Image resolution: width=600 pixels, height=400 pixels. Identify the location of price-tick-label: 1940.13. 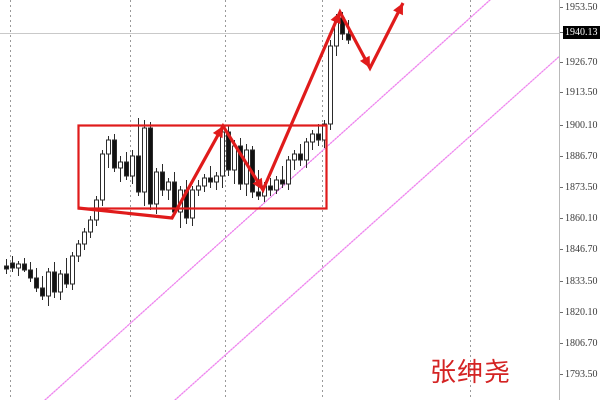
(581, 32).